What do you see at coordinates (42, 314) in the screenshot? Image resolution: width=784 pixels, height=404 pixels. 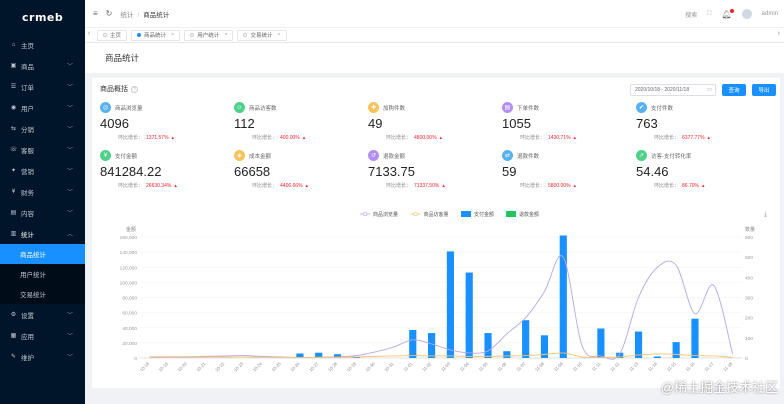 I see `sidebar-item-settings: ⚙ 设置 ﹀` at bounding box center [42, 314].